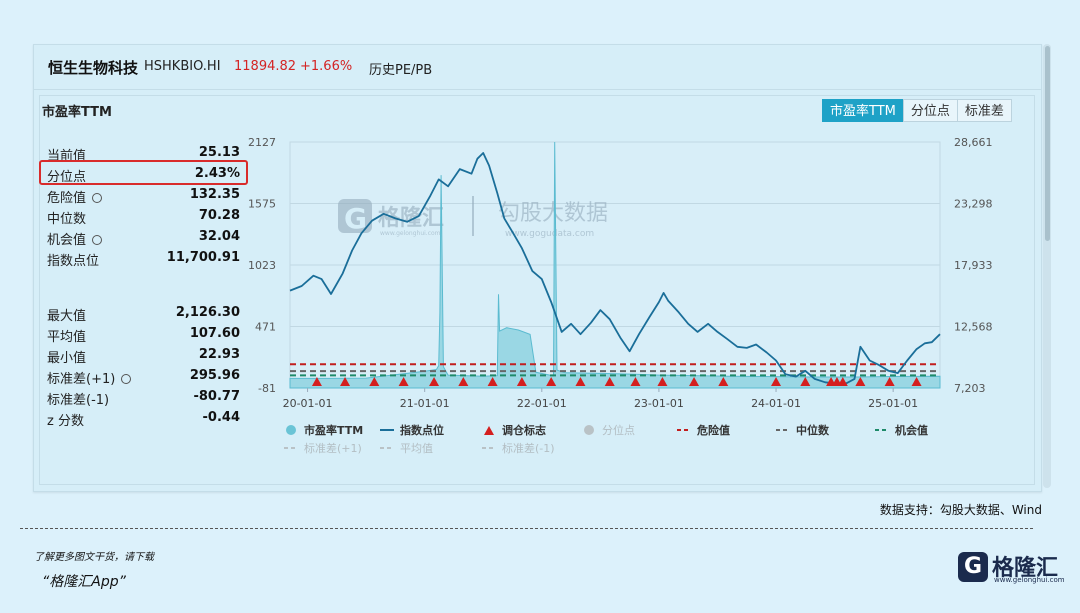 The width and height of the screenshot is (1080, 613). I want to click on y-left-tick-label: 1575, so click(262, 204).